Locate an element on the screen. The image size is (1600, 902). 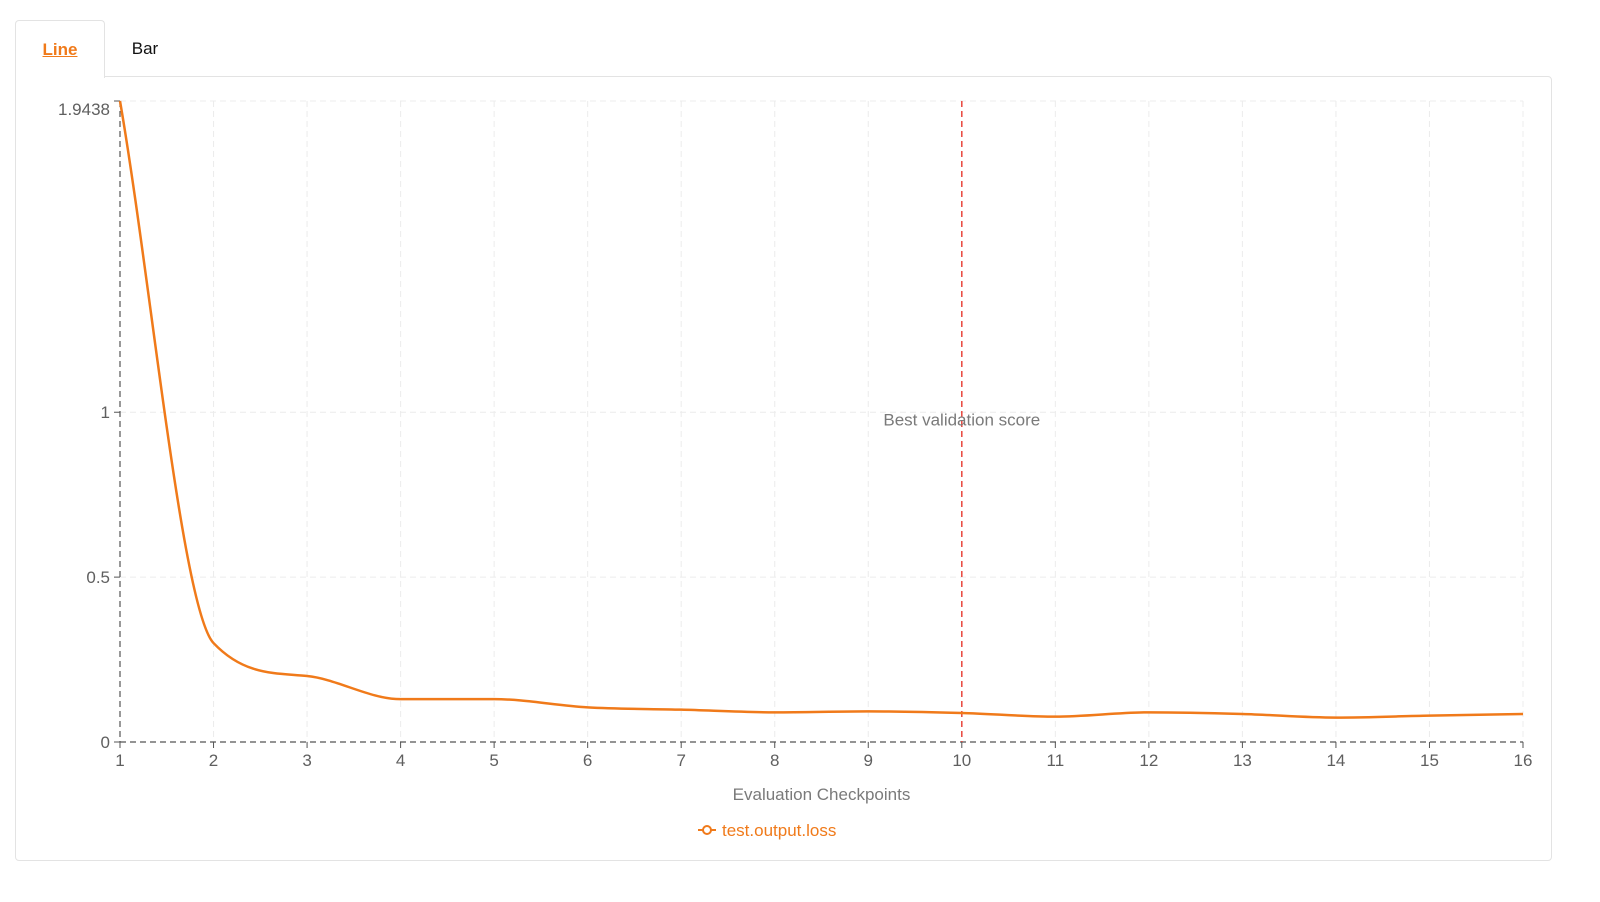
y-tick-label: 1 is located at coordinates (105, 412).